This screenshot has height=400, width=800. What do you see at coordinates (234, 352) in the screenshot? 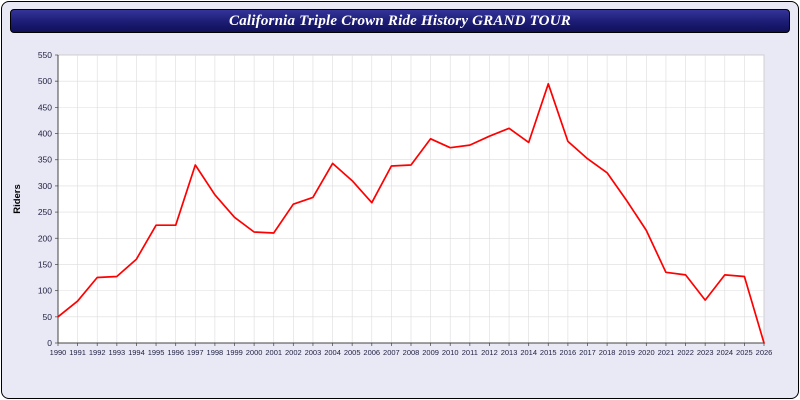
I see `x-tick-label: 1999` at bounding box center [234, 352].